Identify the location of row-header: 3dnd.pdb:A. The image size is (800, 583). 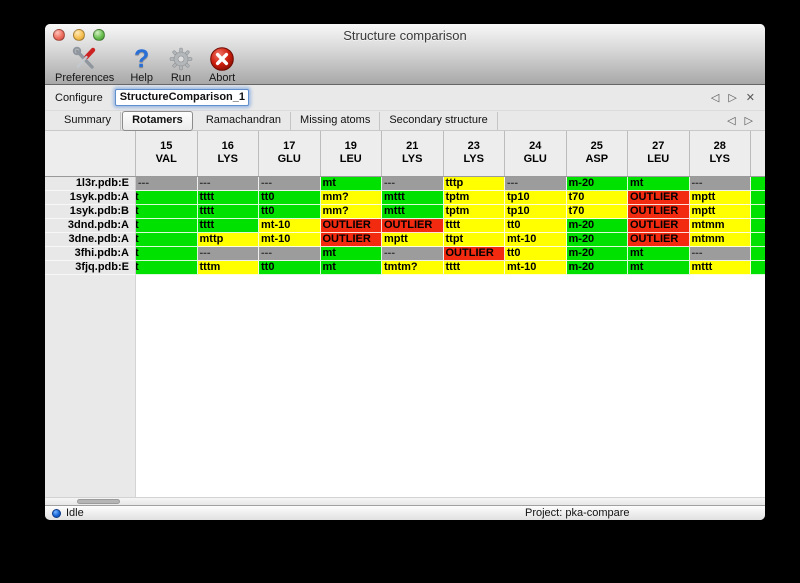
(90, 226).